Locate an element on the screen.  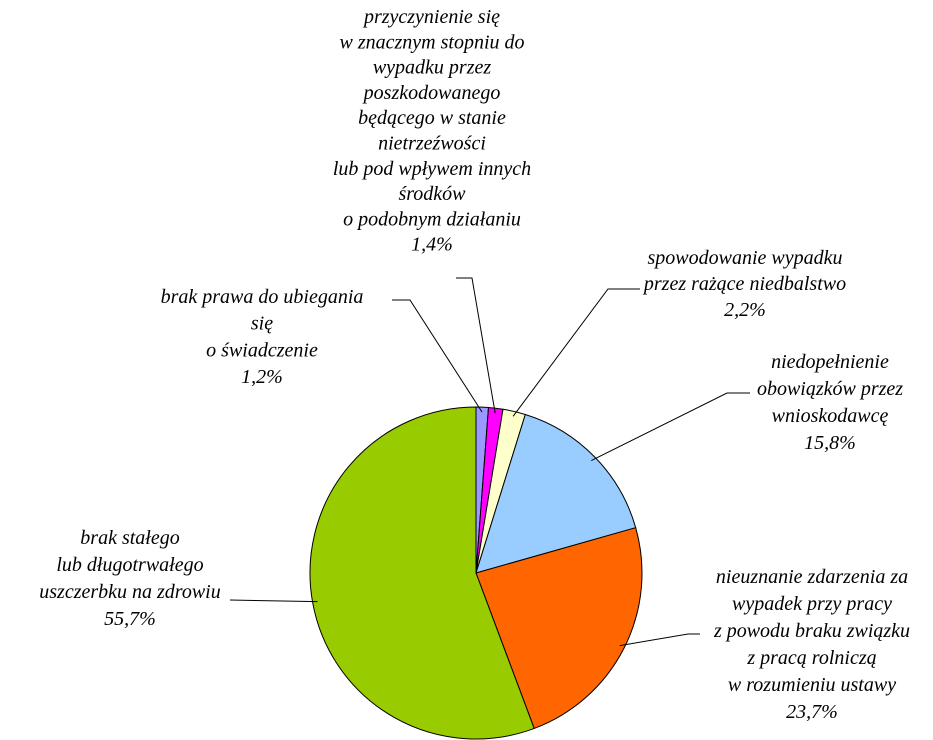
slice-label: środków is located at coordinates (432, 194).